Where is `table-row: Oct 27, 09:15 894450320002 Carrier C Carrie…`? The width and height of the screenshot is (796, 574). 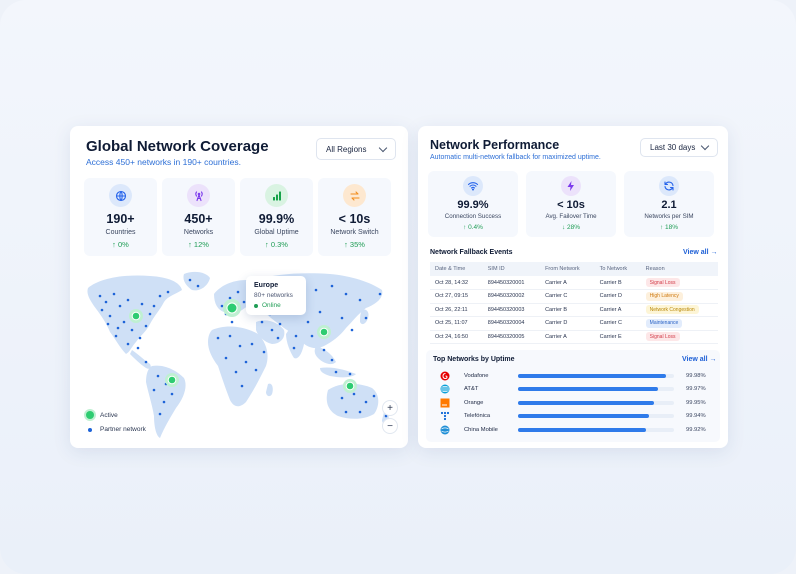
table-row: Oct 27, 09:15 894450320002 Carrier C Carrie… is located at coordinates (574, 296).